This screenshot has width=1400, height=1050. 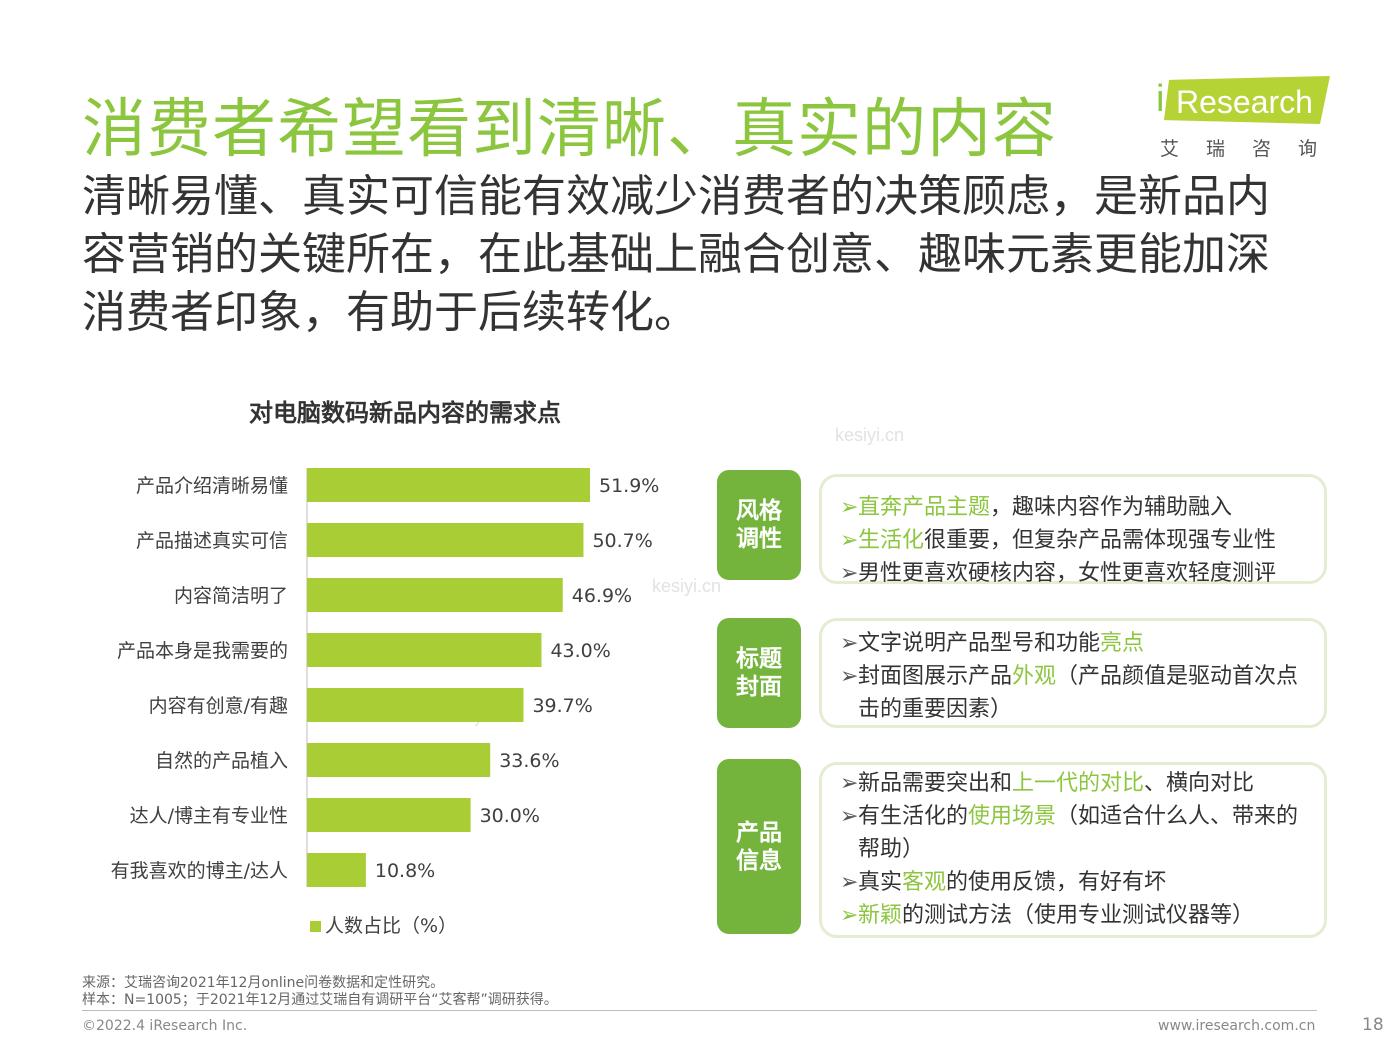 What do you see at coordinates (1078, 833) in the screenshot?
I see `item-text: （如适合什么人、带来的帮助）` at bounding box center [1078, 833].